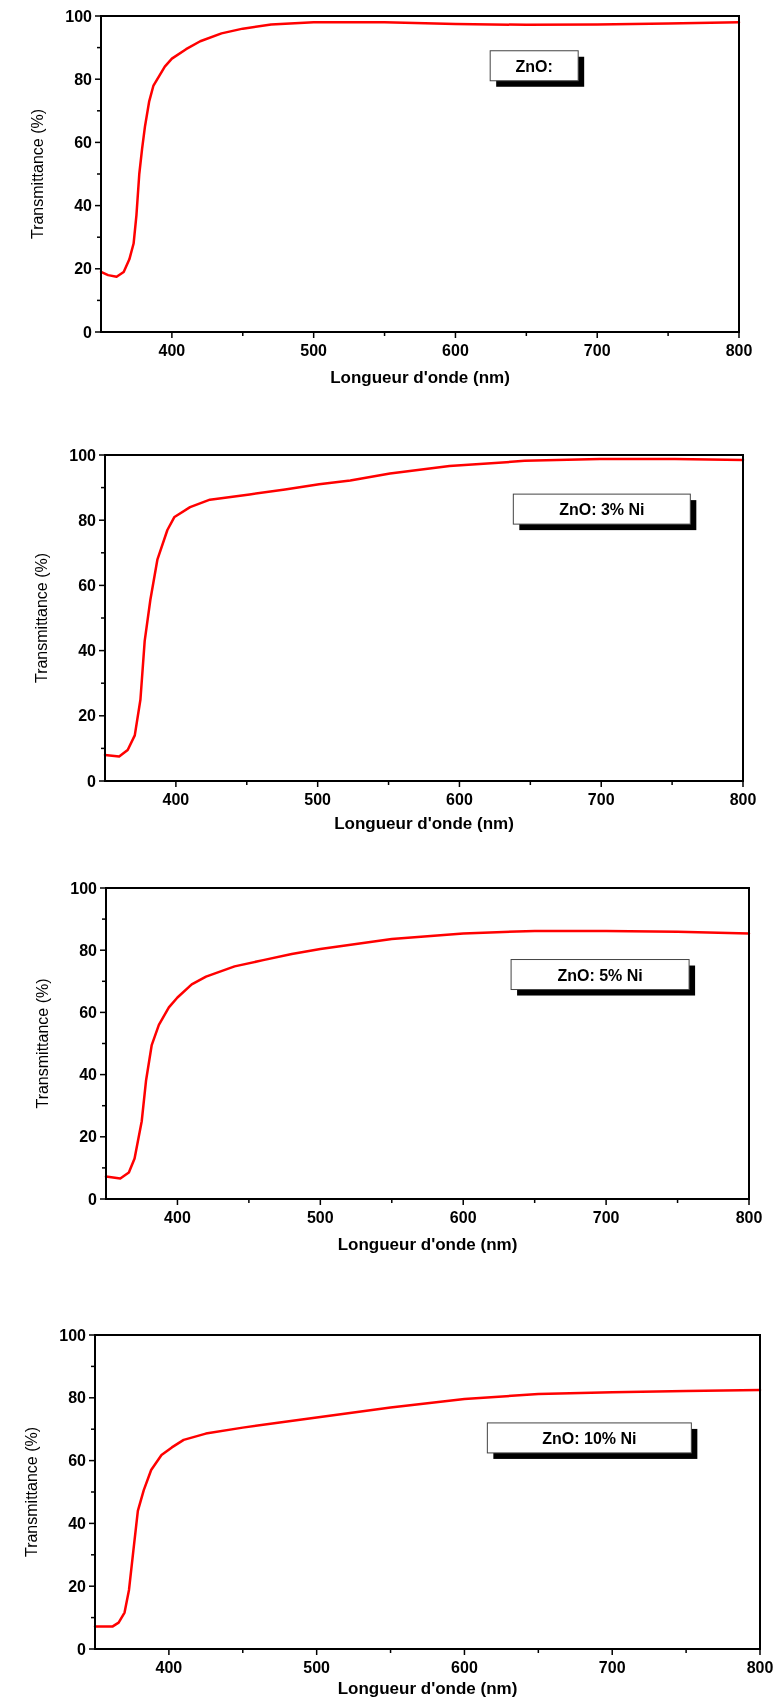  What do you see at coordinates (589, 1438) in the screenshot?
I see `annotation: ZnO: 10% Ni` at bounding box center [589, 1438].